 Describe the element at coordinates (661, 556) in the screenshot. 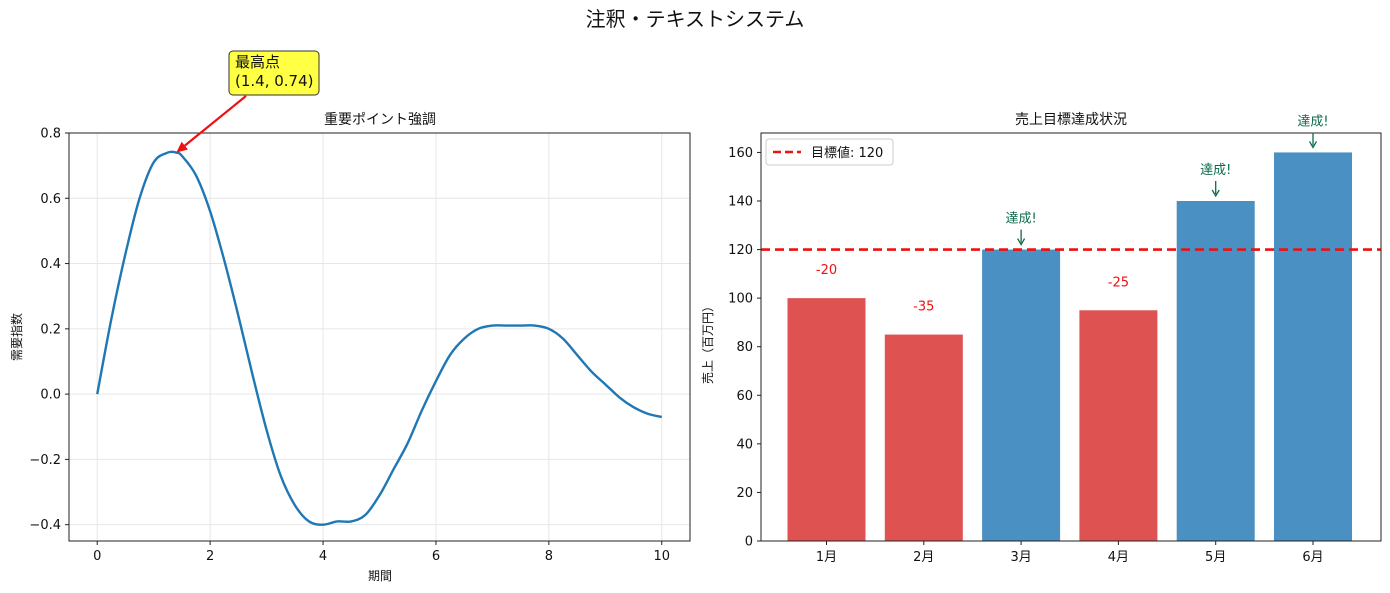

I see `left-x-tick-label: 10` at that location.